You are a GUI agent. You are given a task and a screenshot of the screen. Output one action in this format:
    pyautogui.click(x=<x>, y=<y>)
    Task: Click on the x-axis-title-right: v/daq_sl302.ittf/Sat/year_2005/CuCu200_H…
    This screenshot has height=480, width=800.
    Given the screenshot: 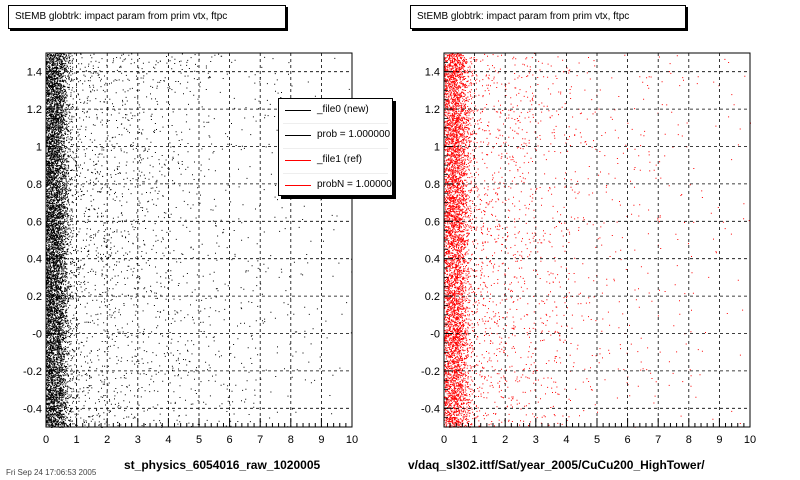 What is the action you would take?
    pyautogui.click(x=556, y=465)
    